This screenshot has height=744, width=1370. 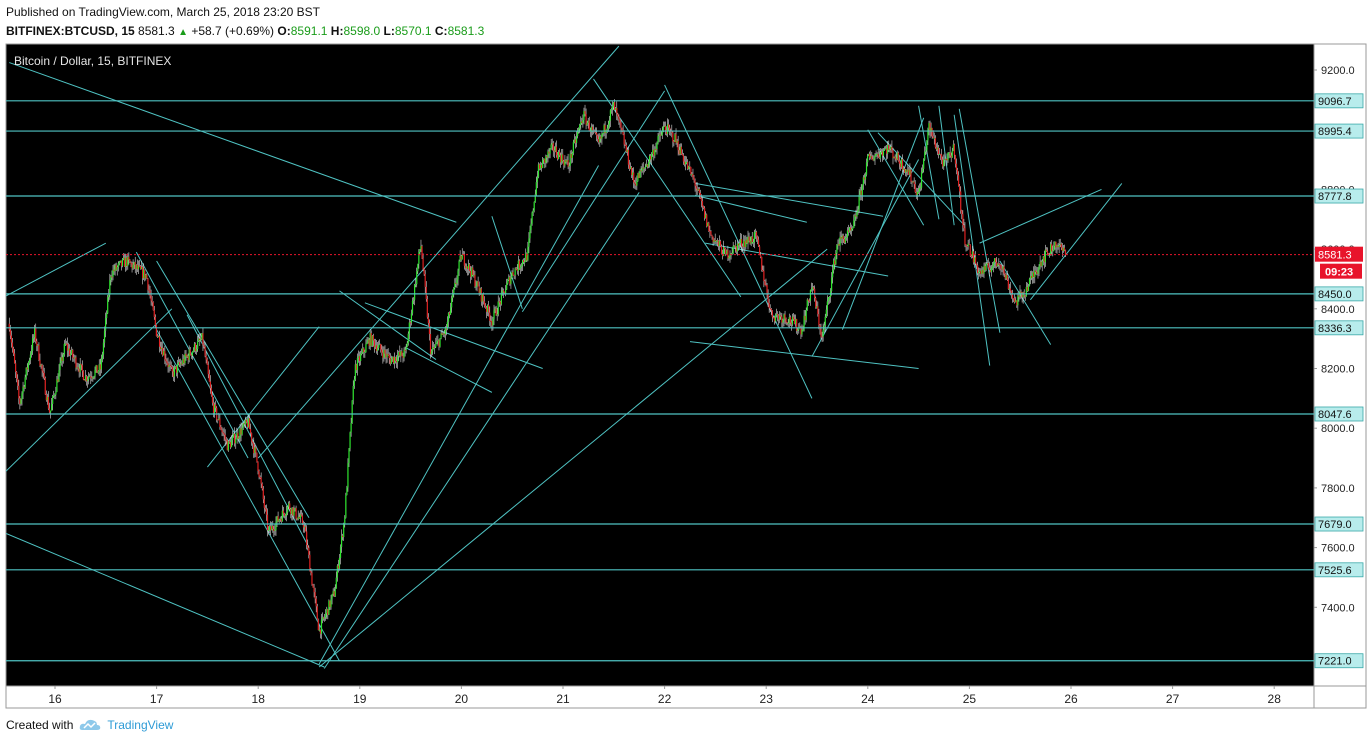 I want to click on trend-line, so click(x=458, y=415).